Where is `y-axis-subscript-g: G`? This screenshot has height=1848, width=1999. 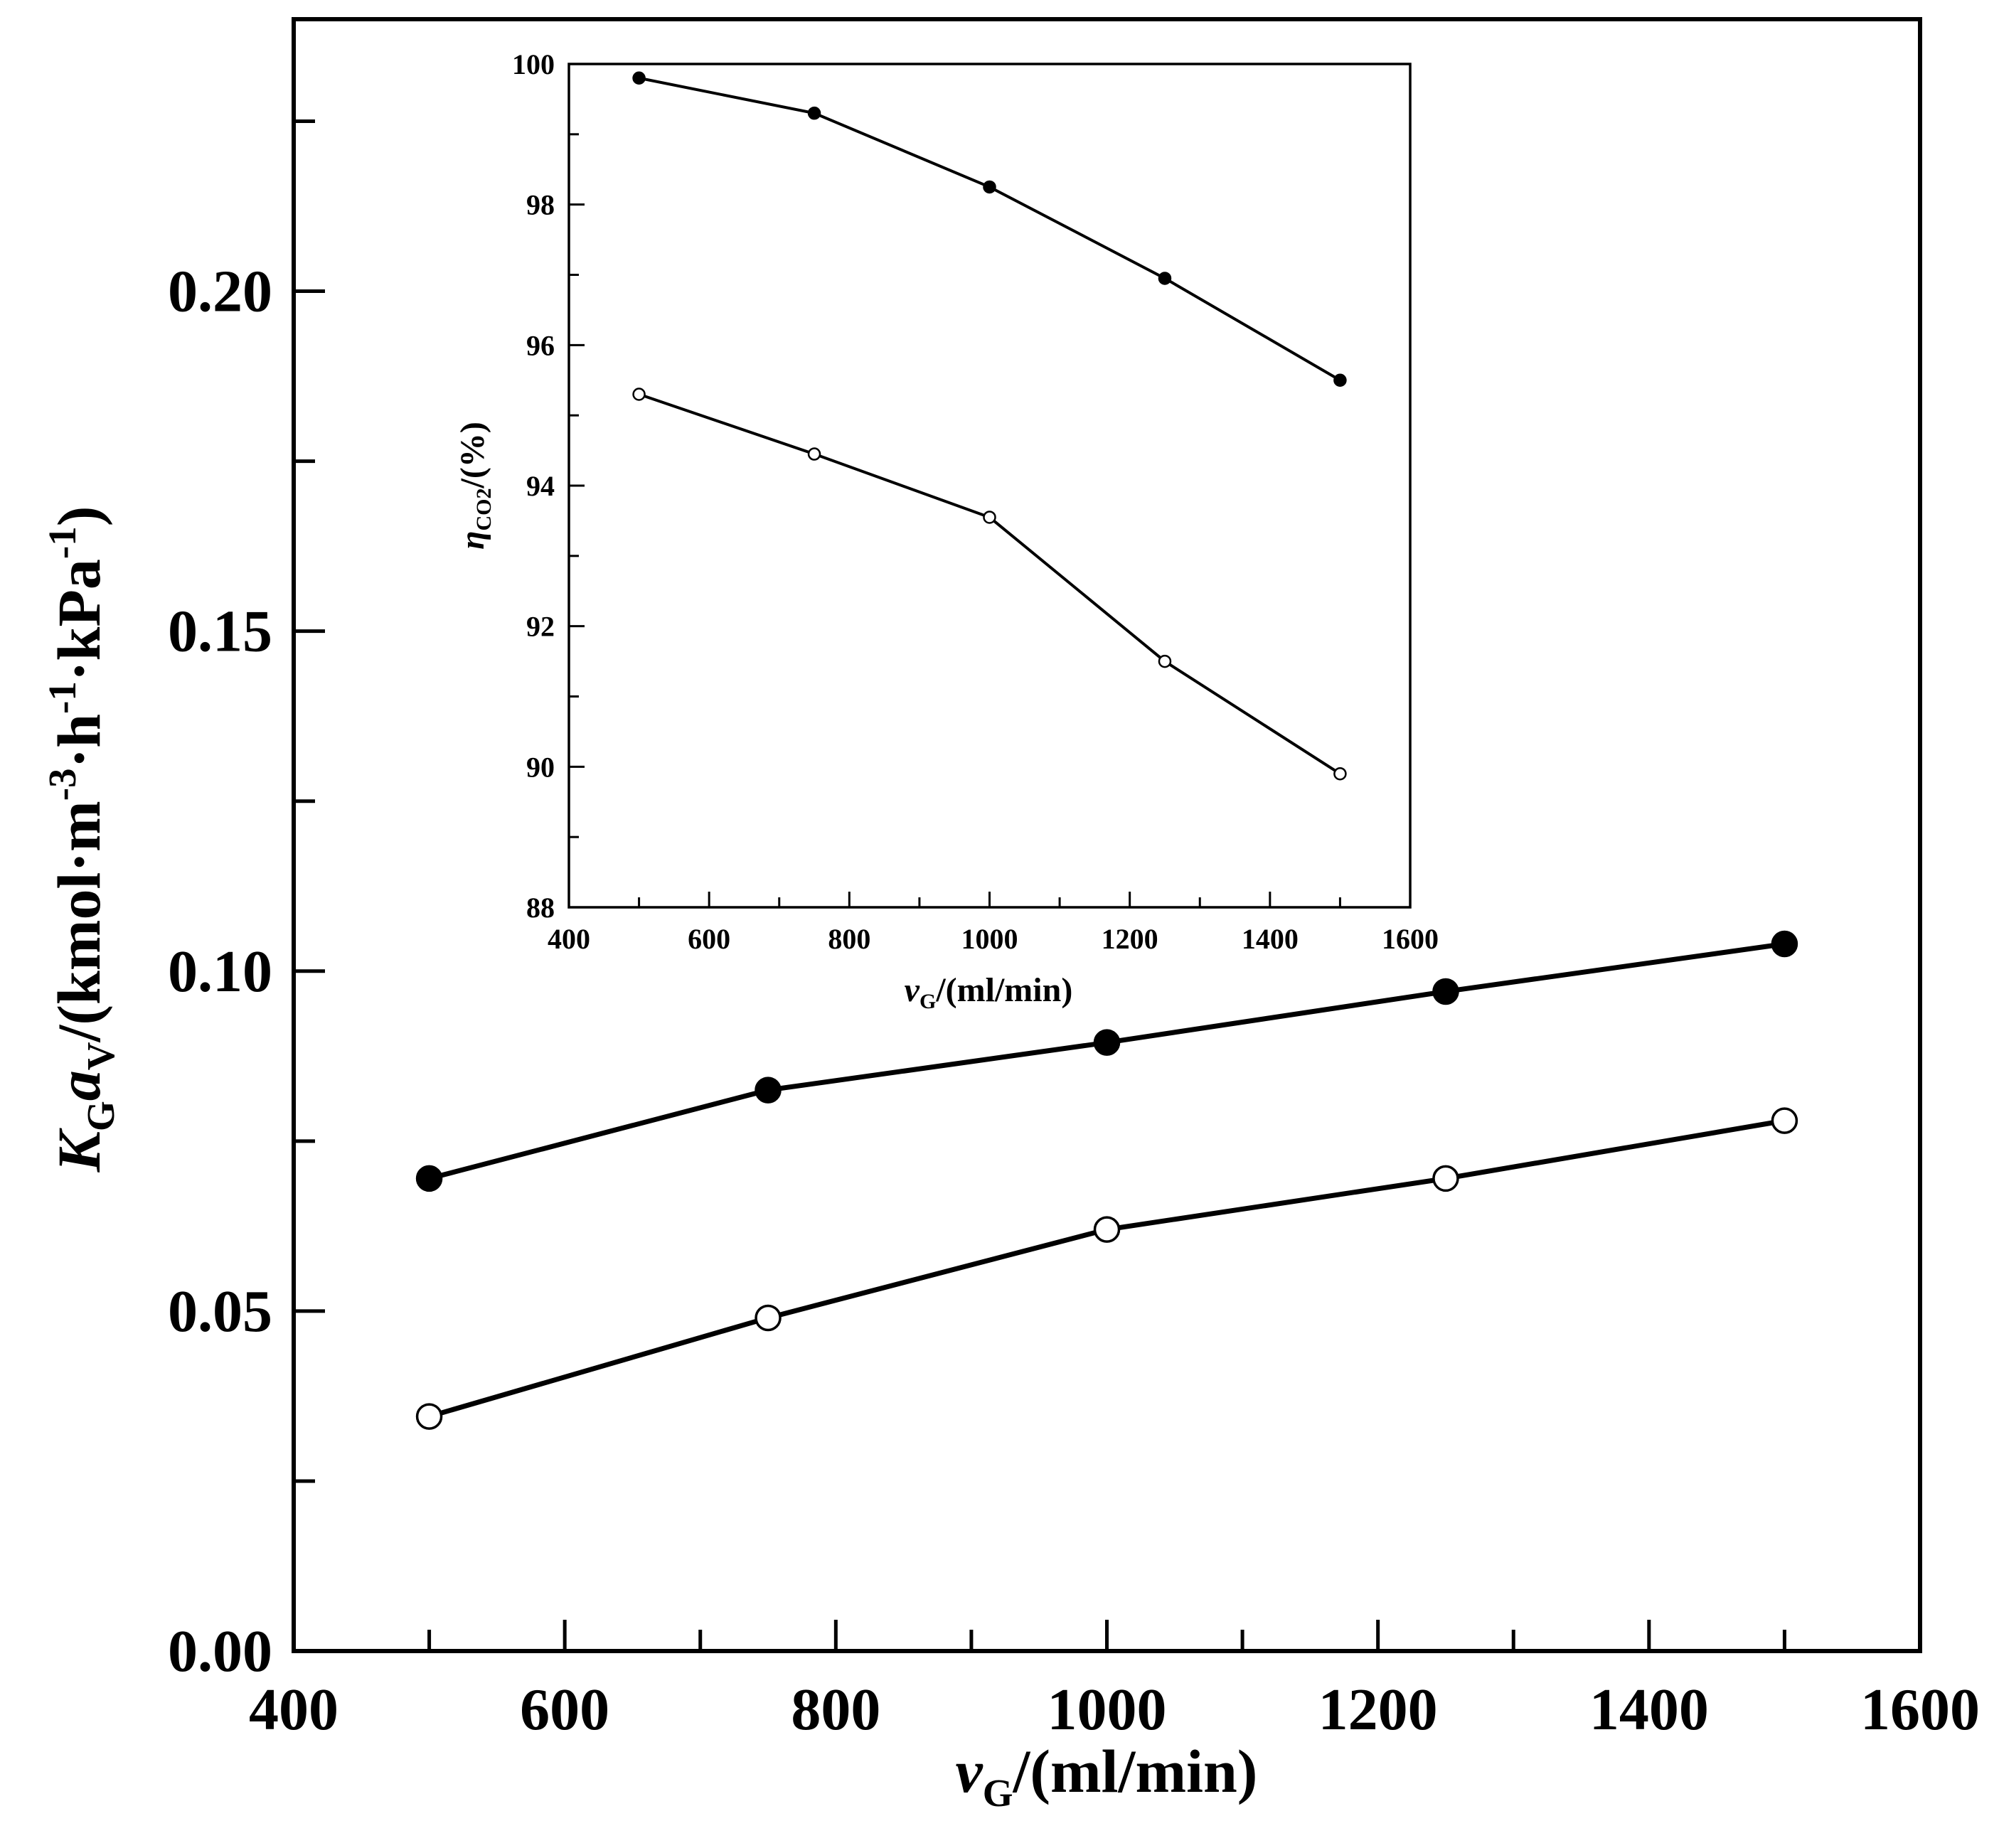 y-axis-subscript-g: G is located at coordinates (100, 1116).